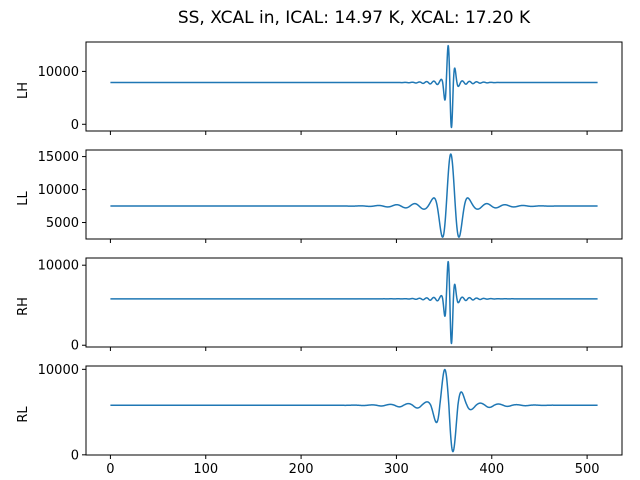  I want to click on y-axis-label-RH: RH, so click(23, 306).